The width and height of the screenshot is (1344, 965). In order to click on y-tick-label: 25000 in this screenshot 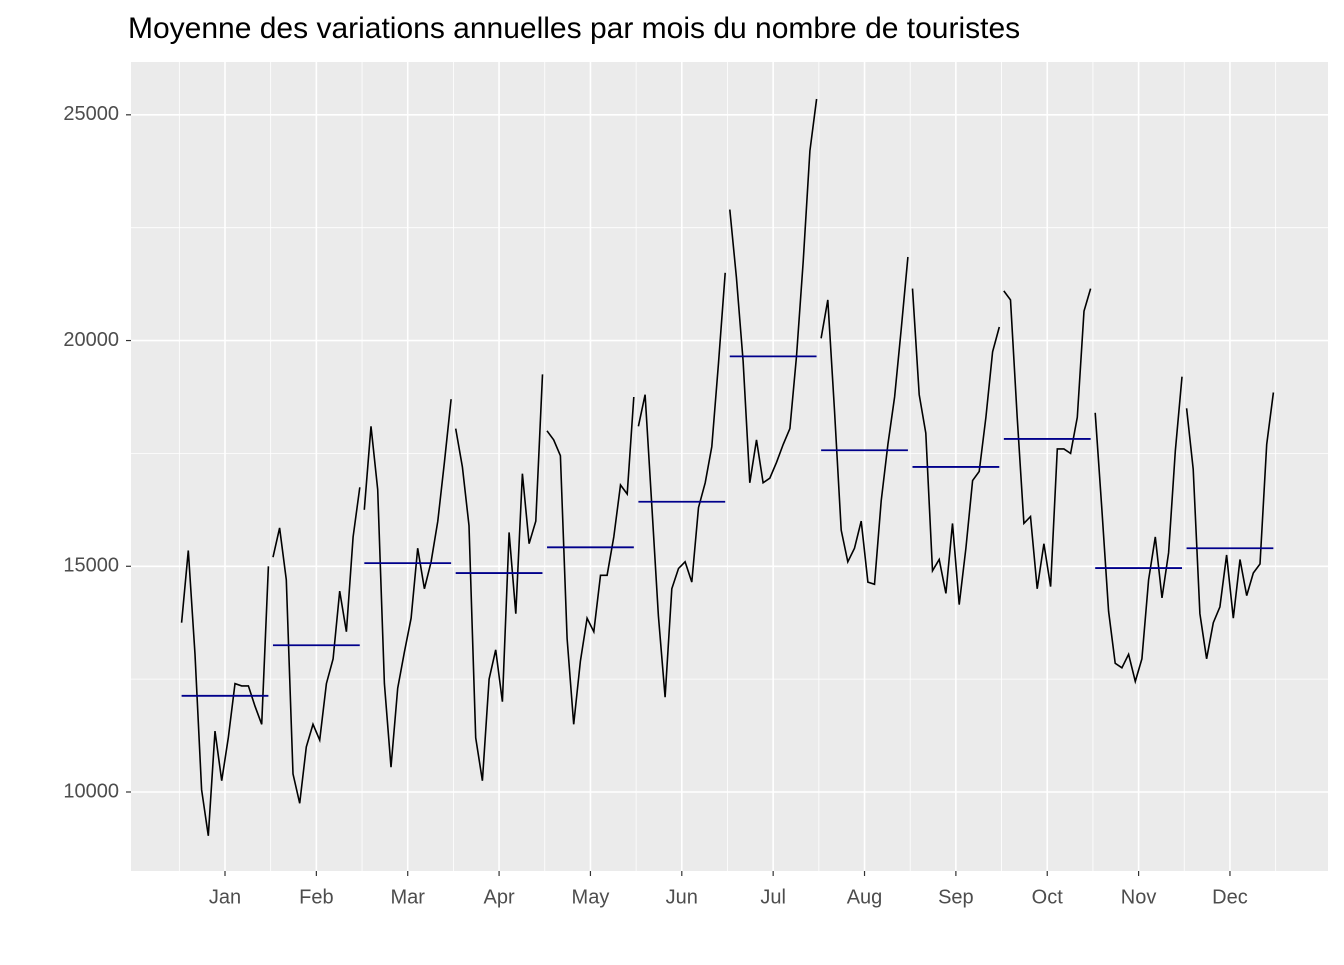, I will do `click(91, 114)`.